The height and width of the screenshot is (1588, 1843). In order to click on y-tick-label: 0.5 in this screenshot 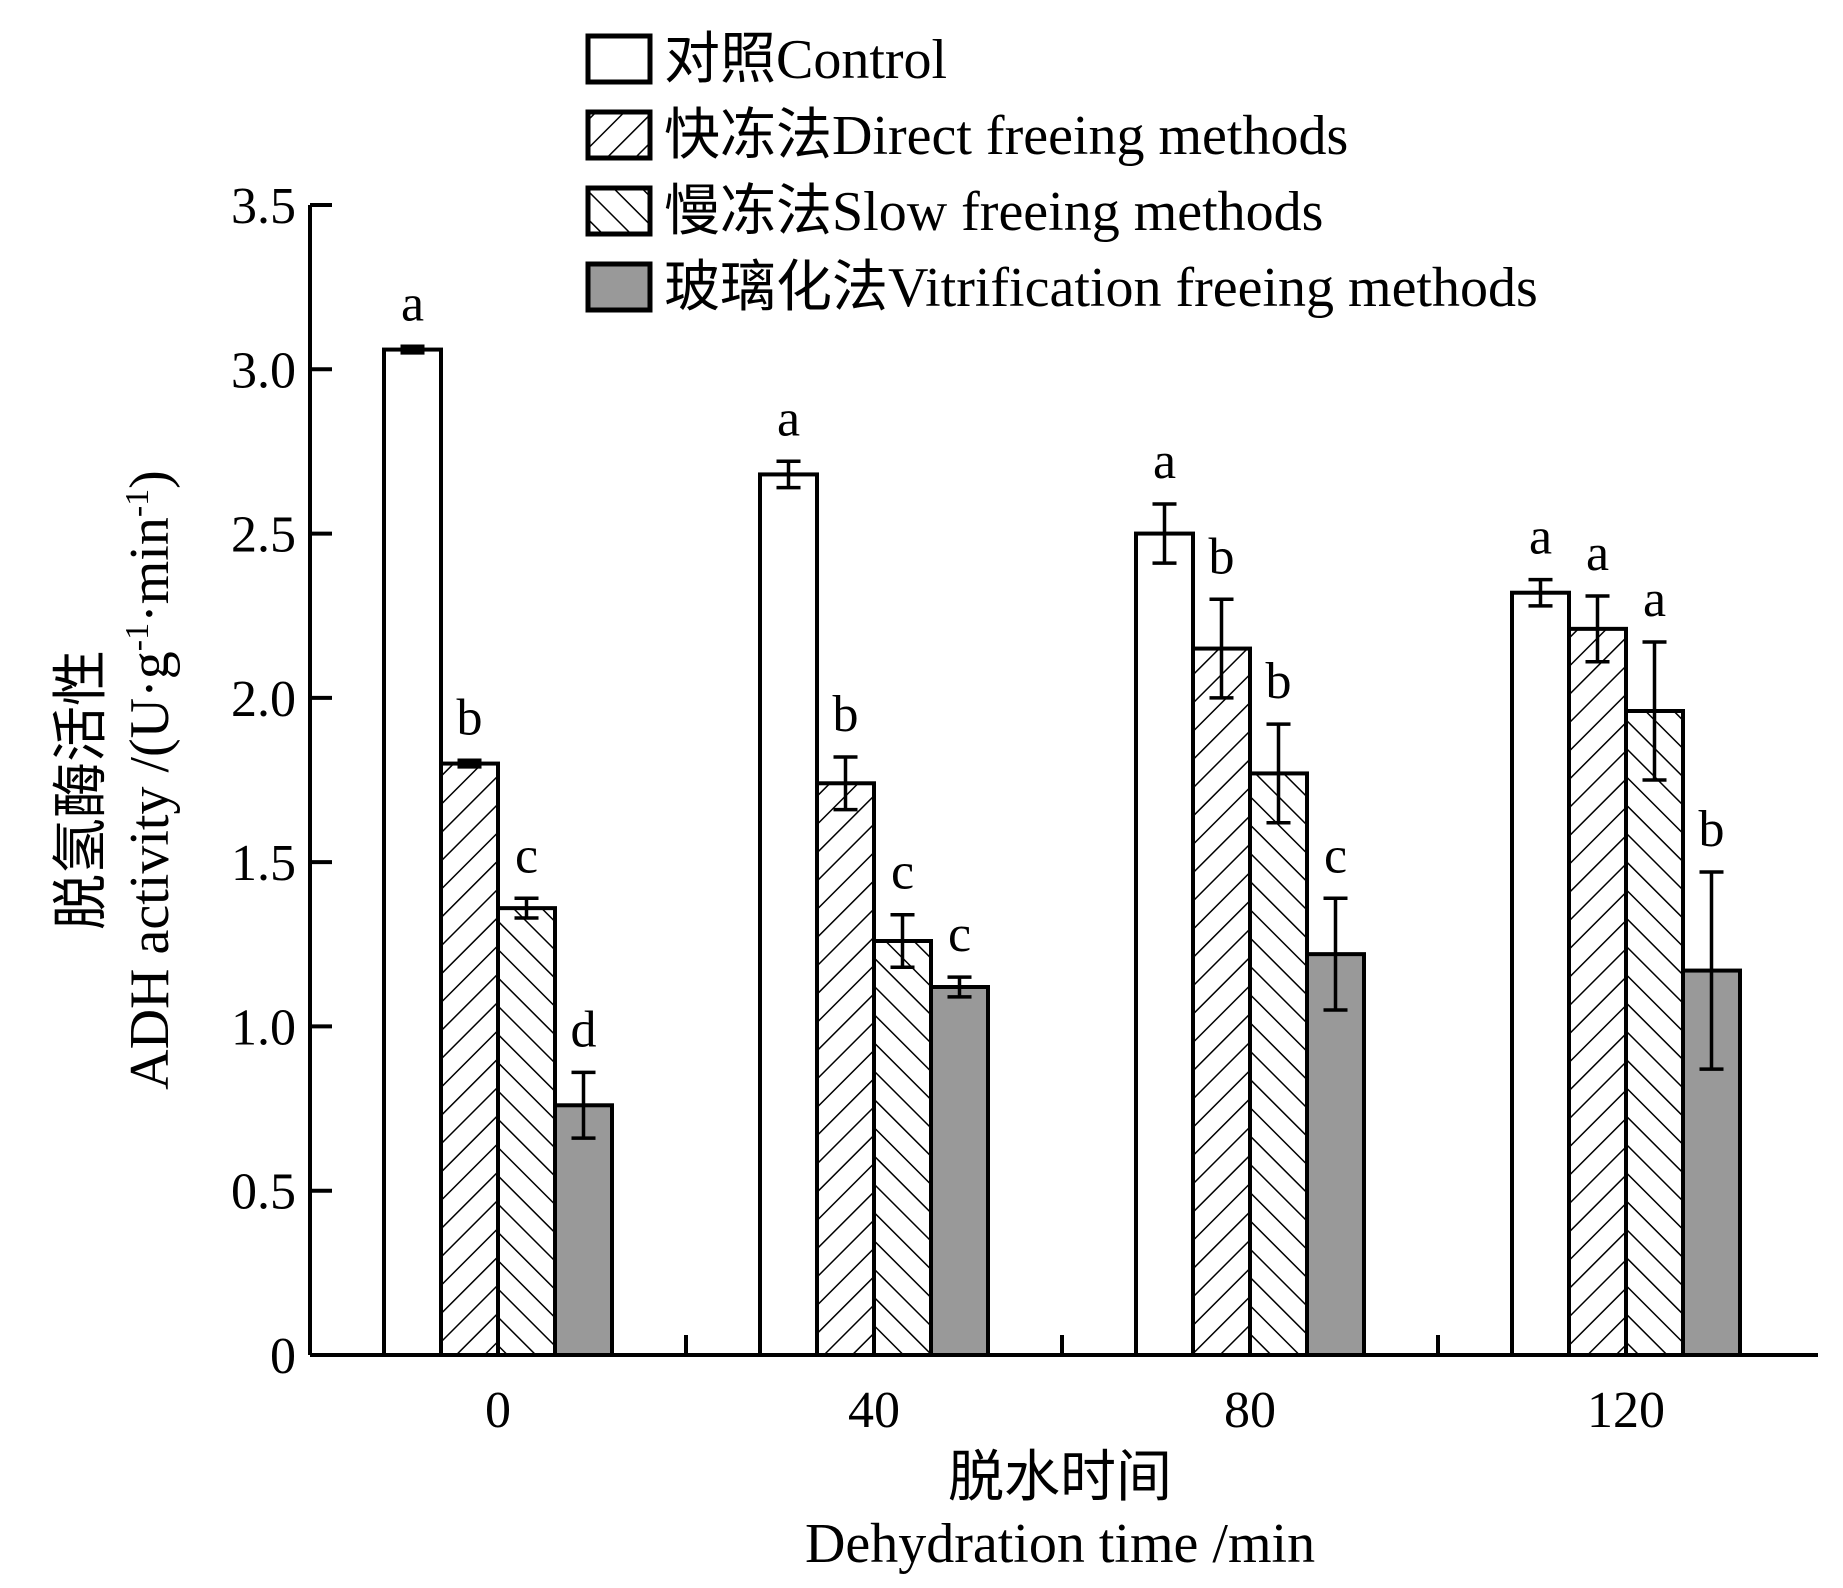, I will do `click(263, 1192)`.